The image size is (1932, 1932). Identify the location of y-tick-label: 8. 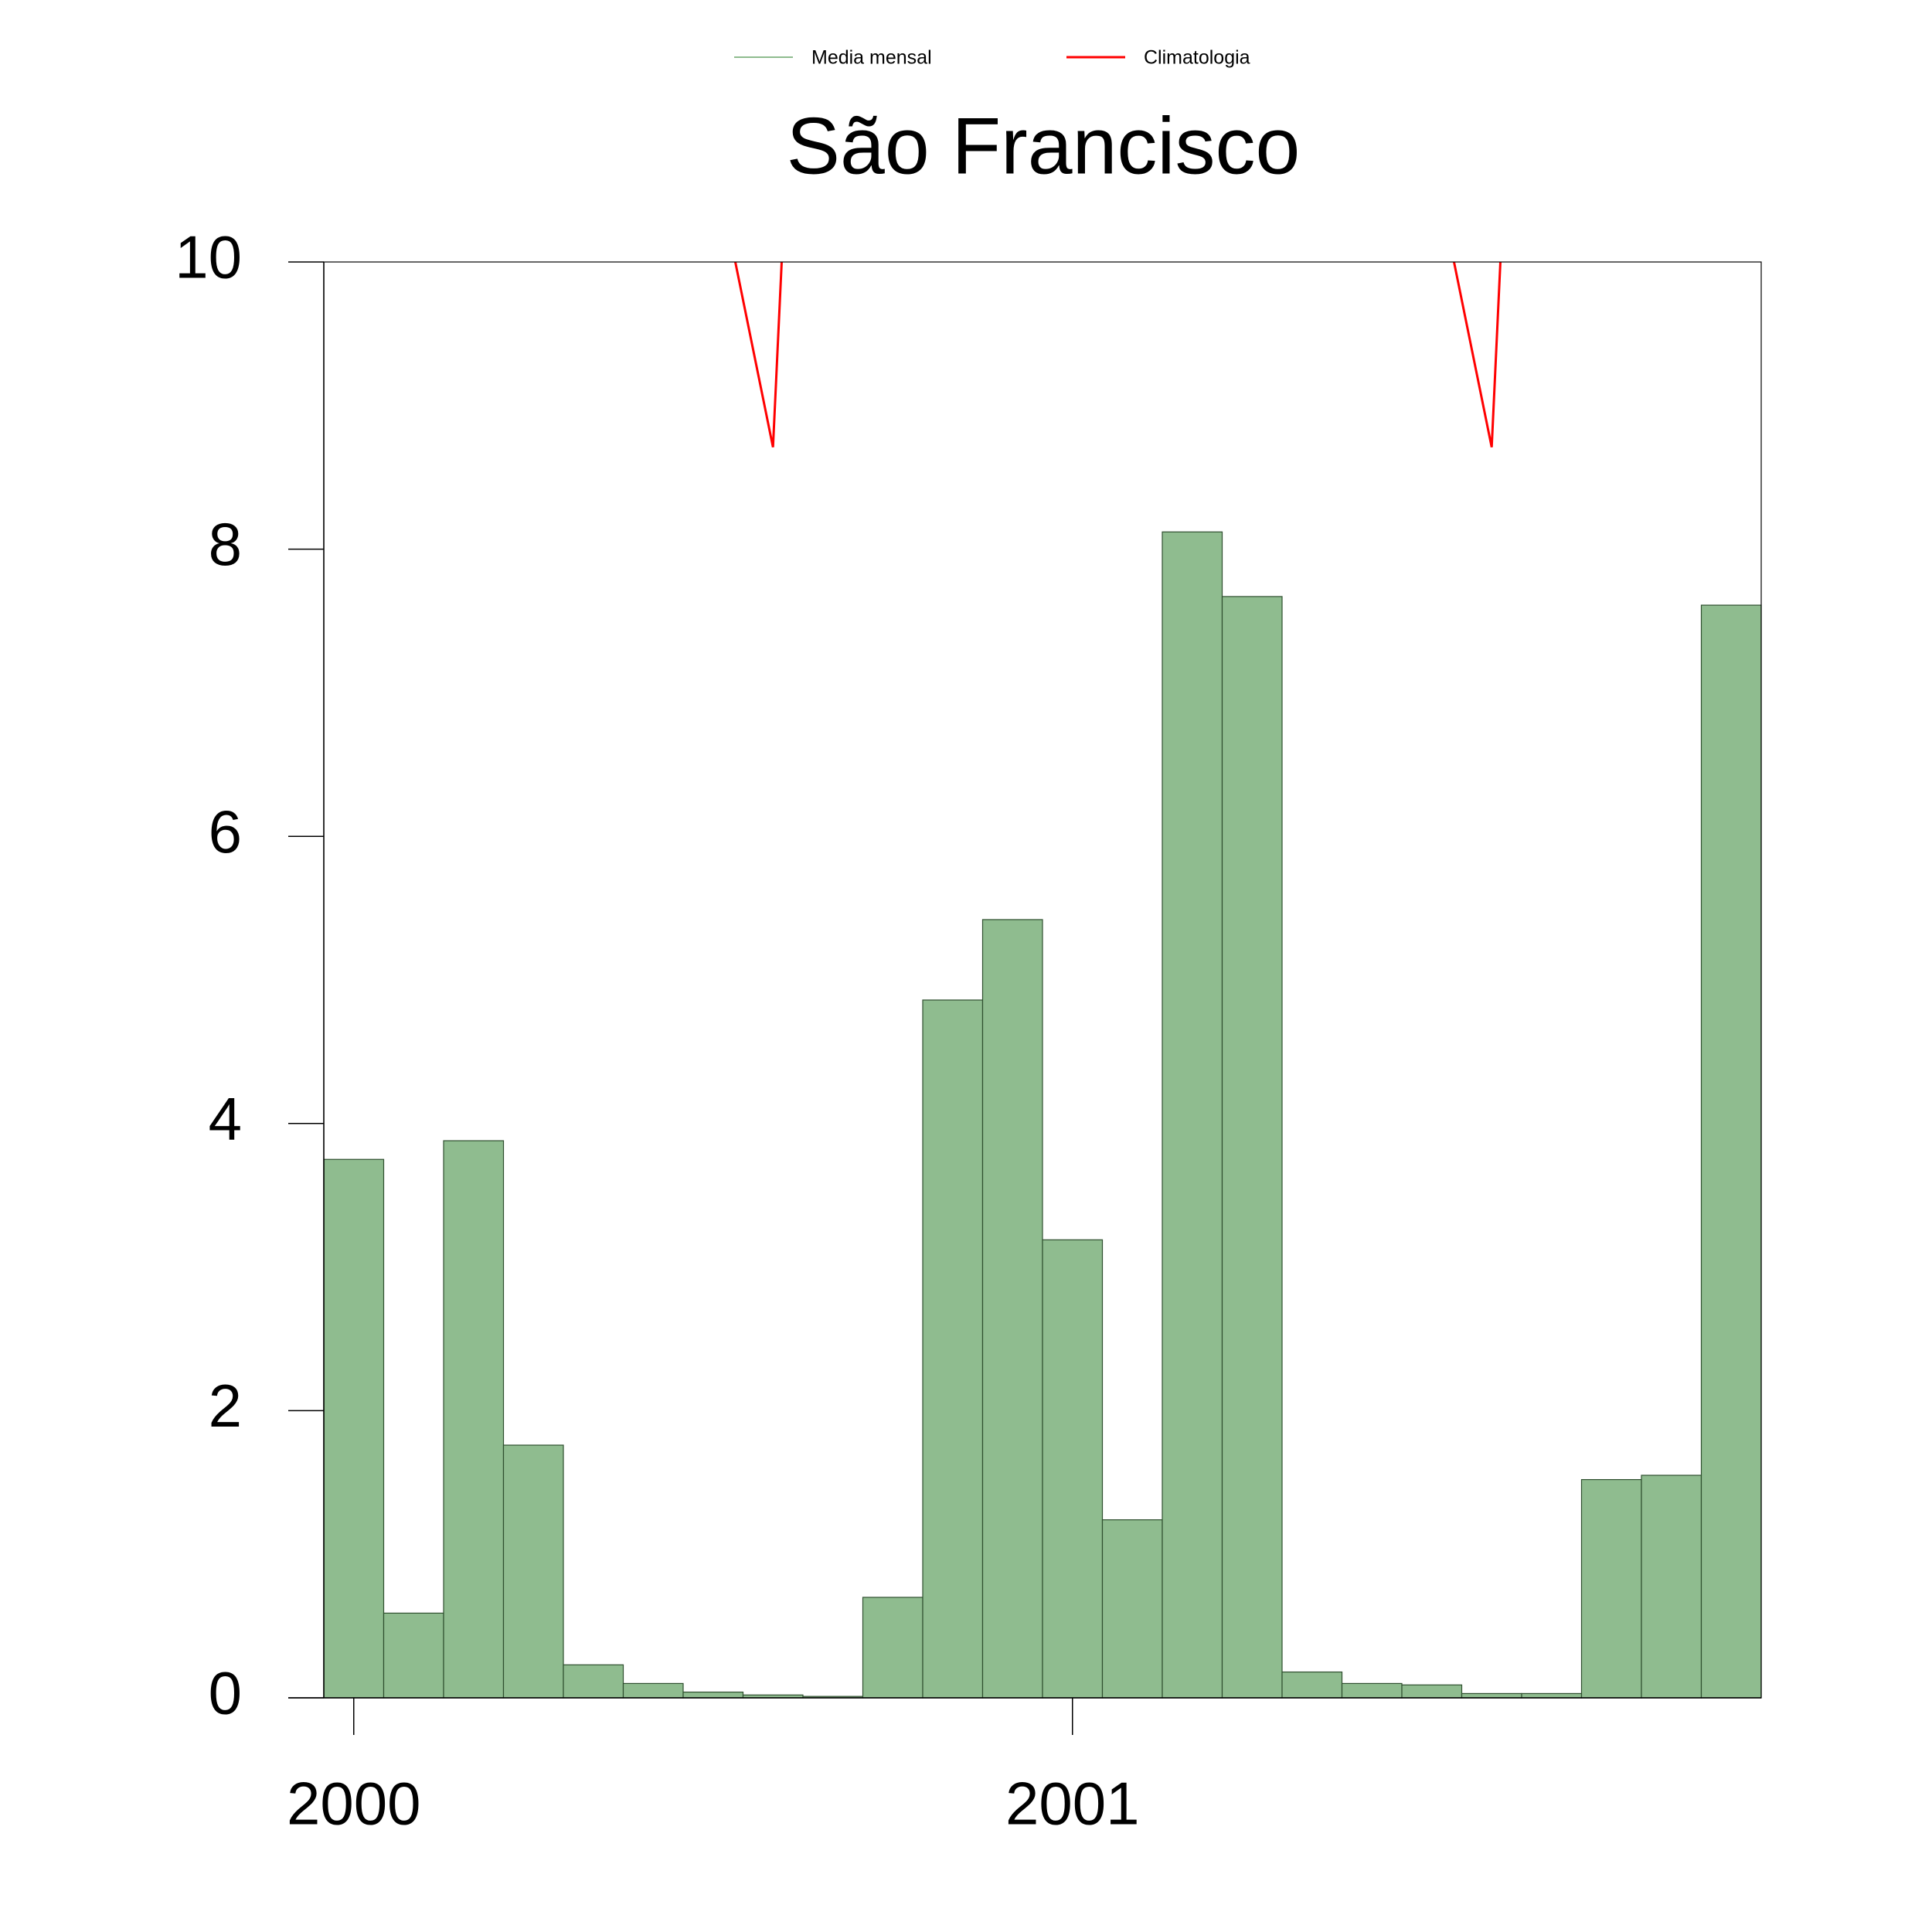
(225, 544).